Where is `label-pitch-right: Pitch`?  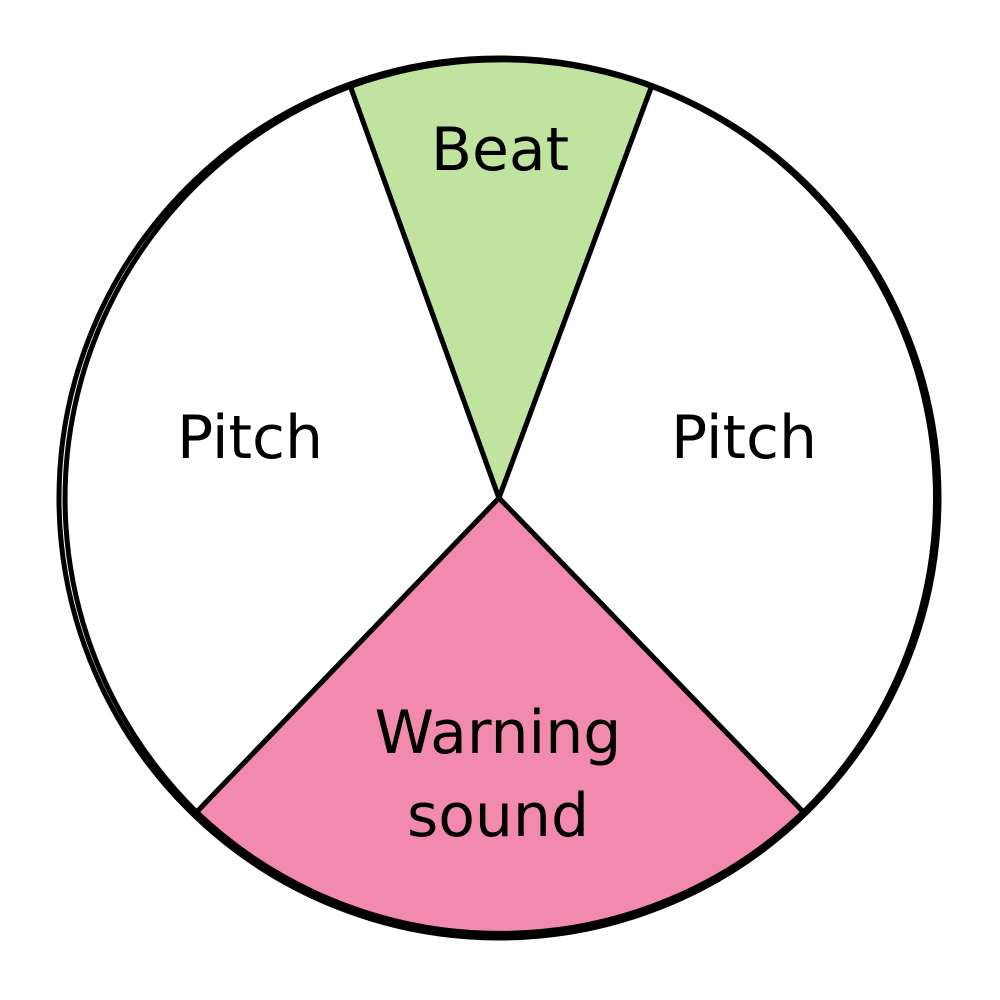
label-pitch-right: Pitch is located at coordinates (744, 438).